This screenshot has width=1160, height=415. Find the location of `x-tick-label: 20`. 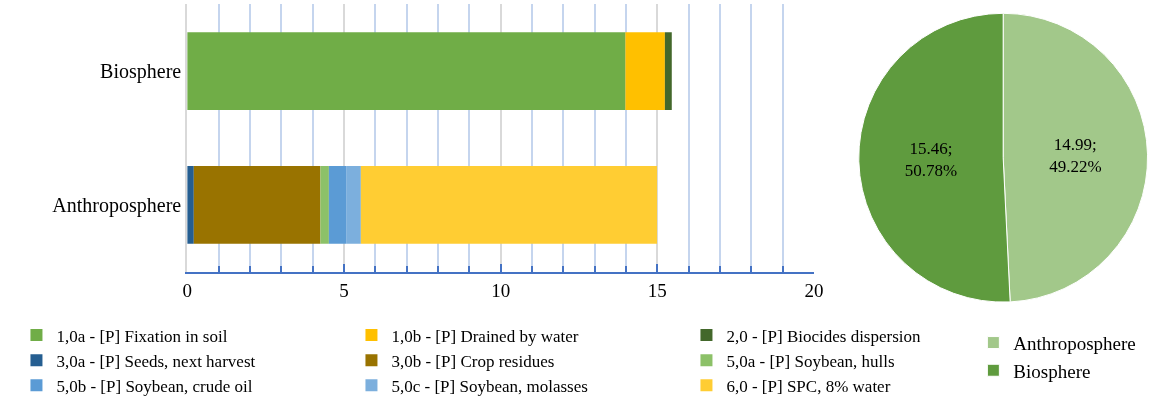

x-tick-label: 20 is located at coordinates (814, 290).